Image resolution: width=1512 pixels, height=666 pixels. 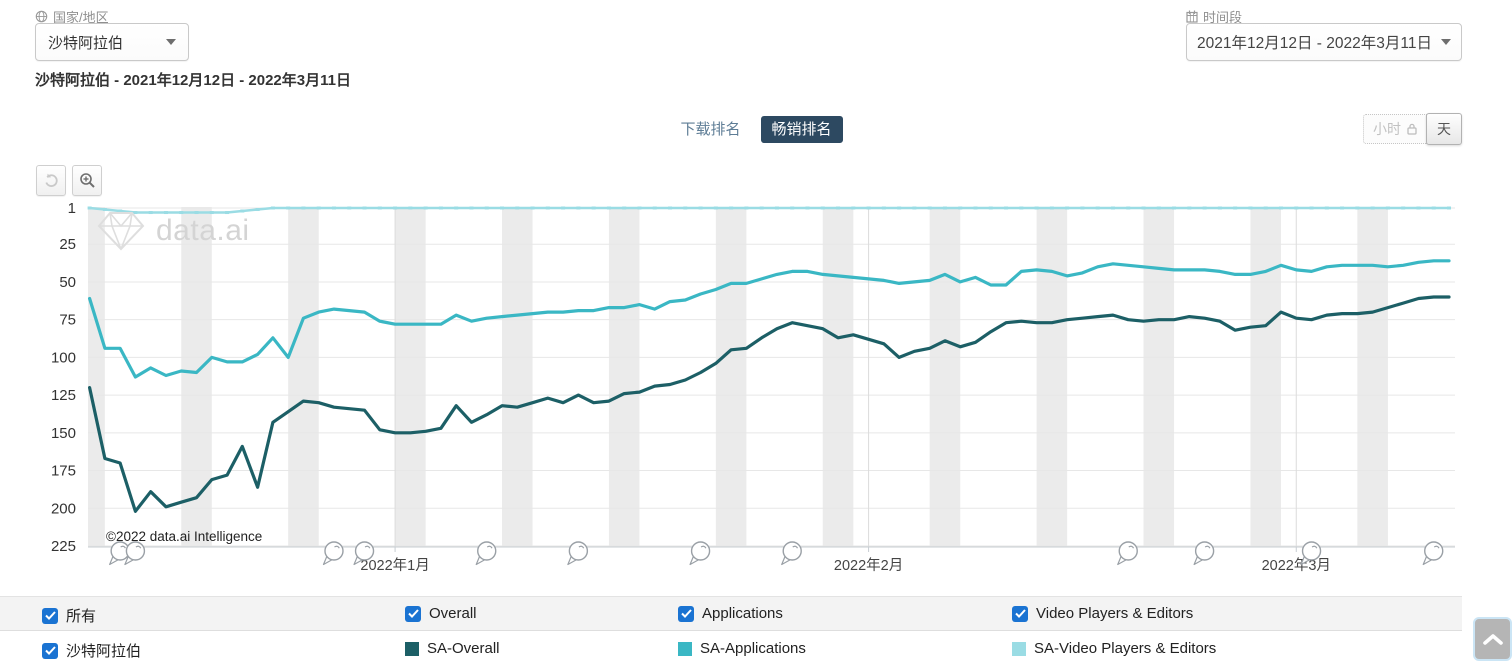 What do you see at coordinates (69, 180) in the screenshot?
I see `chart-toolbar` at bounding box center [69, 180].